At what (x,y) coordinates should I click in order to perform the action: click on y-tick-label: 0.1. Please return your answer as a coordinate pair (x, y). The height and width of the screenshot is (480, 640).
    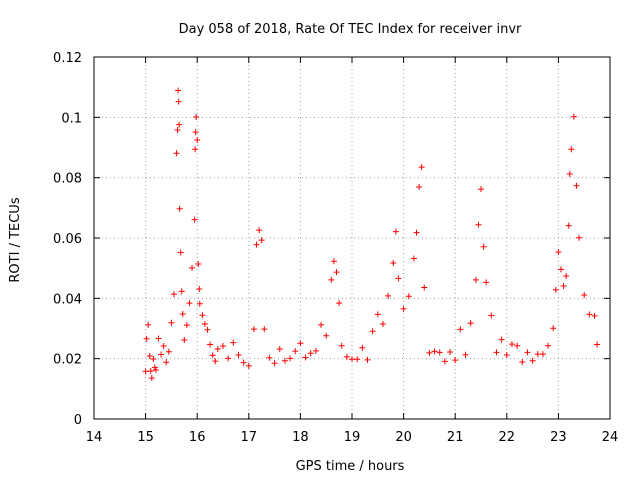
    Looking at the image, I should click on (71, 118).